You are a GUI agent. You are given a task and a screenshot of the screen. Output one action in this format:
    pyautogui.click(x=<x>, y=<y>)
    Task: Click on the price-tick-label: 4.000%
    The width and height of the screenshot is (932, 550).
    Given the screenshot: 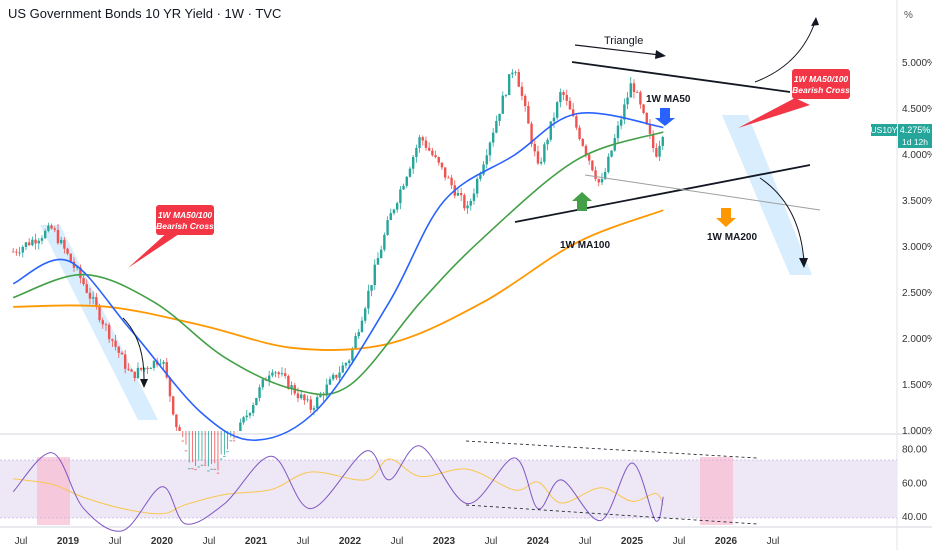 What is the action you would take?
    pyautogui.click(x=917, y=155)
    